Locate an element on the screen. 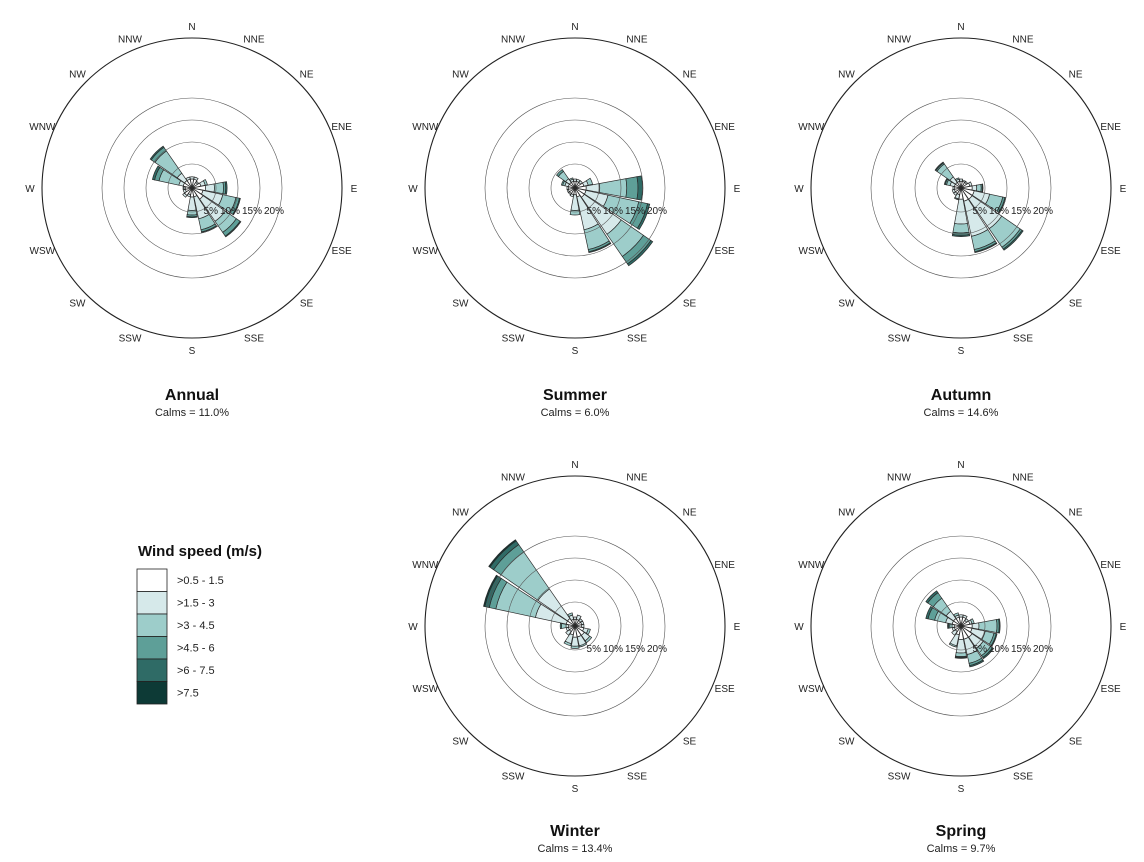 This screenshot has width=1144, height=862. rose-title: Spring is located at coordinates (961, 831).